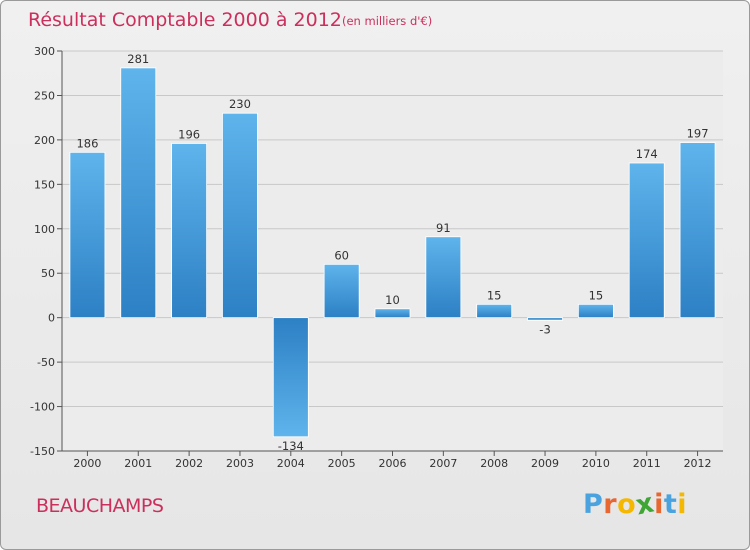  Describe the element at coordinates (392, 313) in the screenshot. I see `bar-2006` at that location.